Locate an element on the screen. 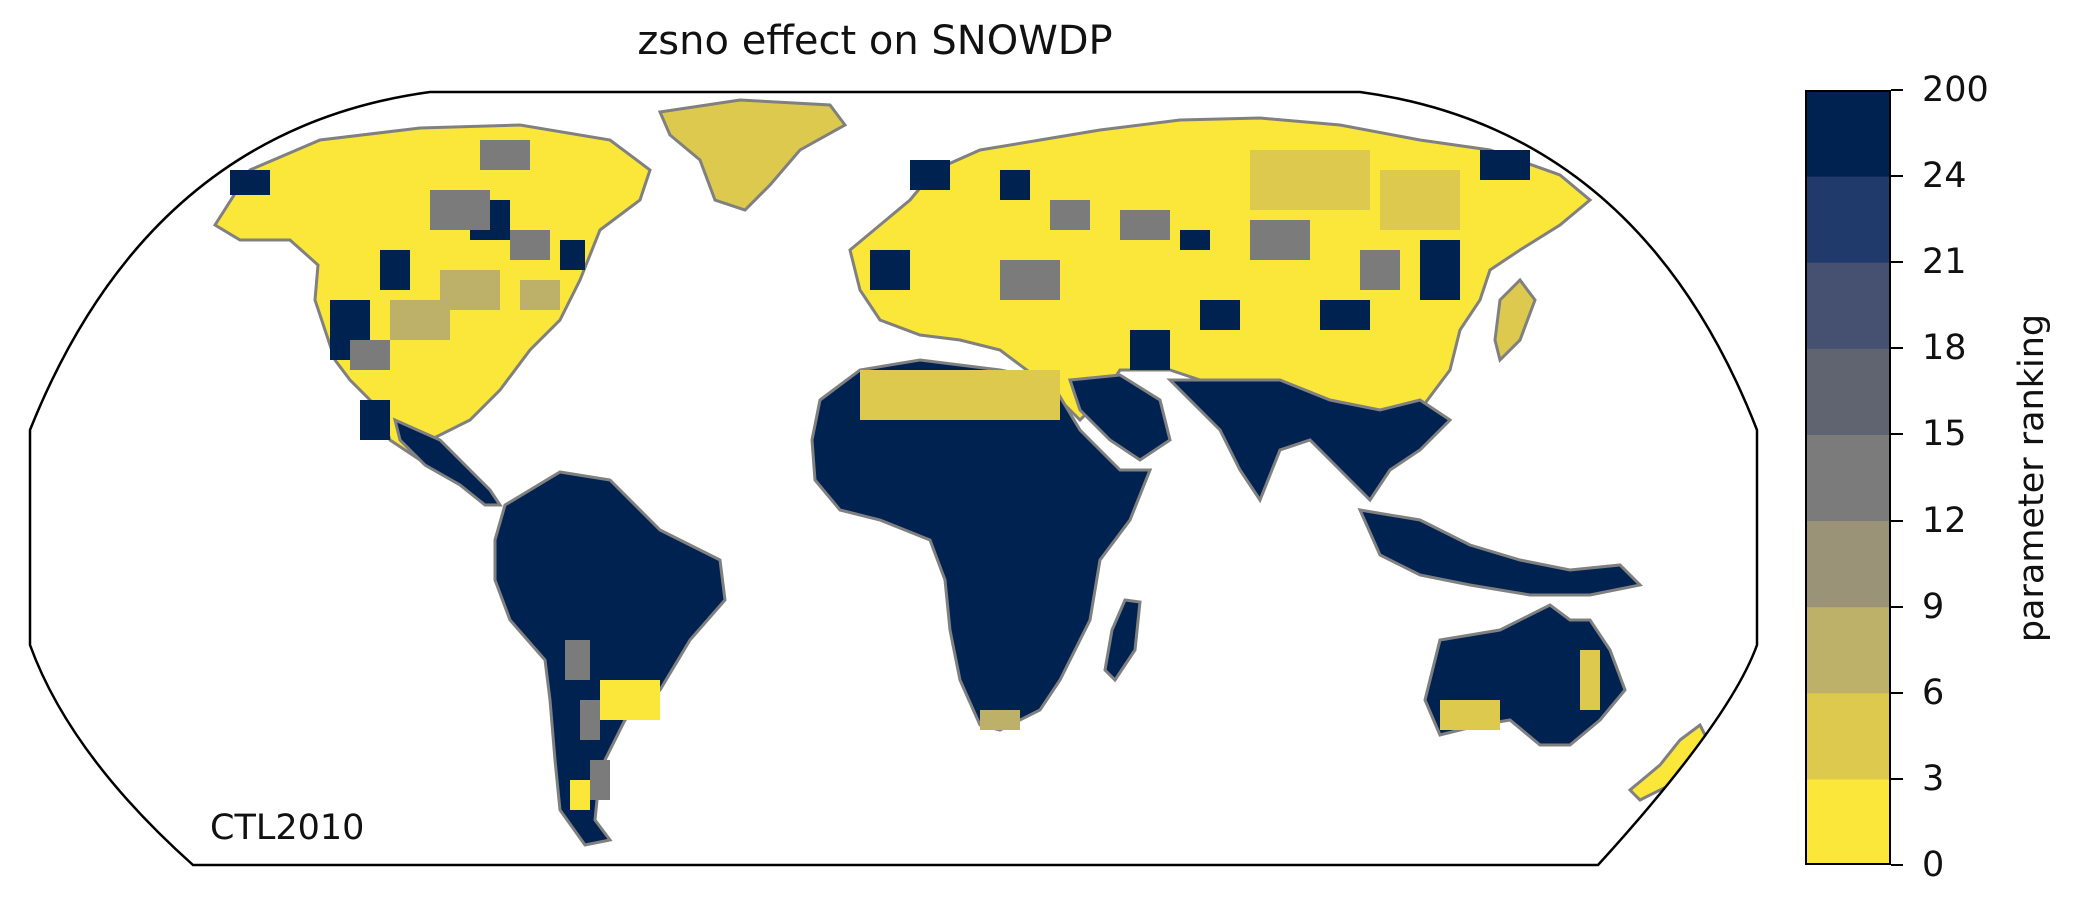 The image size is (2085, 918). land-south-asia is located at coordinates (1309, 441).